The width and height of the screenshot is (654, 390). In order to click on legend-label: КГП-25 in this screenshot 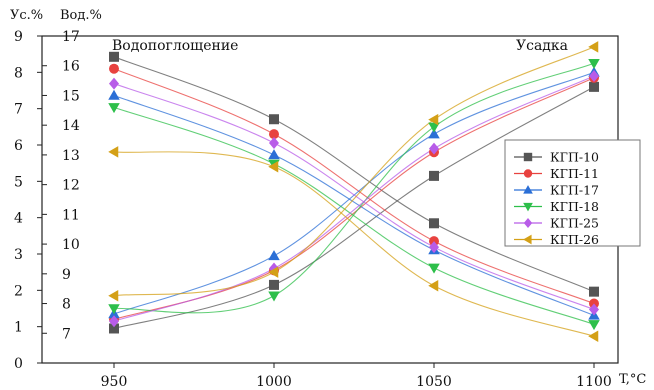, I will do `click(574, 223)`.